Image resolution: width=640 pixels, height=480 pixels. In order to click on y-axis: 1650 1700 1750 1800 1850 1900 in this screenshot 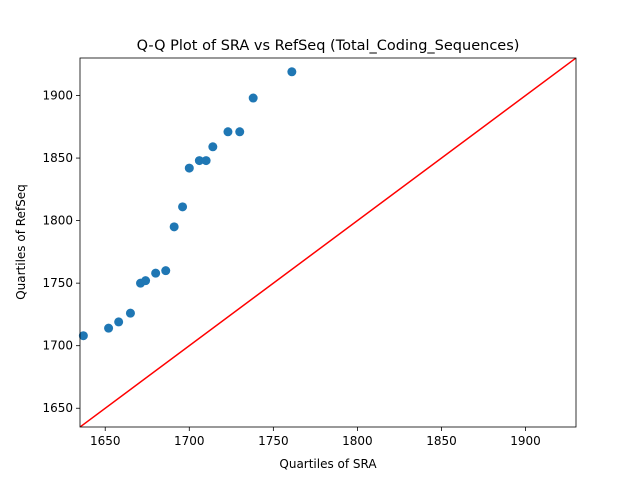, I will do `click(61, 252)`.